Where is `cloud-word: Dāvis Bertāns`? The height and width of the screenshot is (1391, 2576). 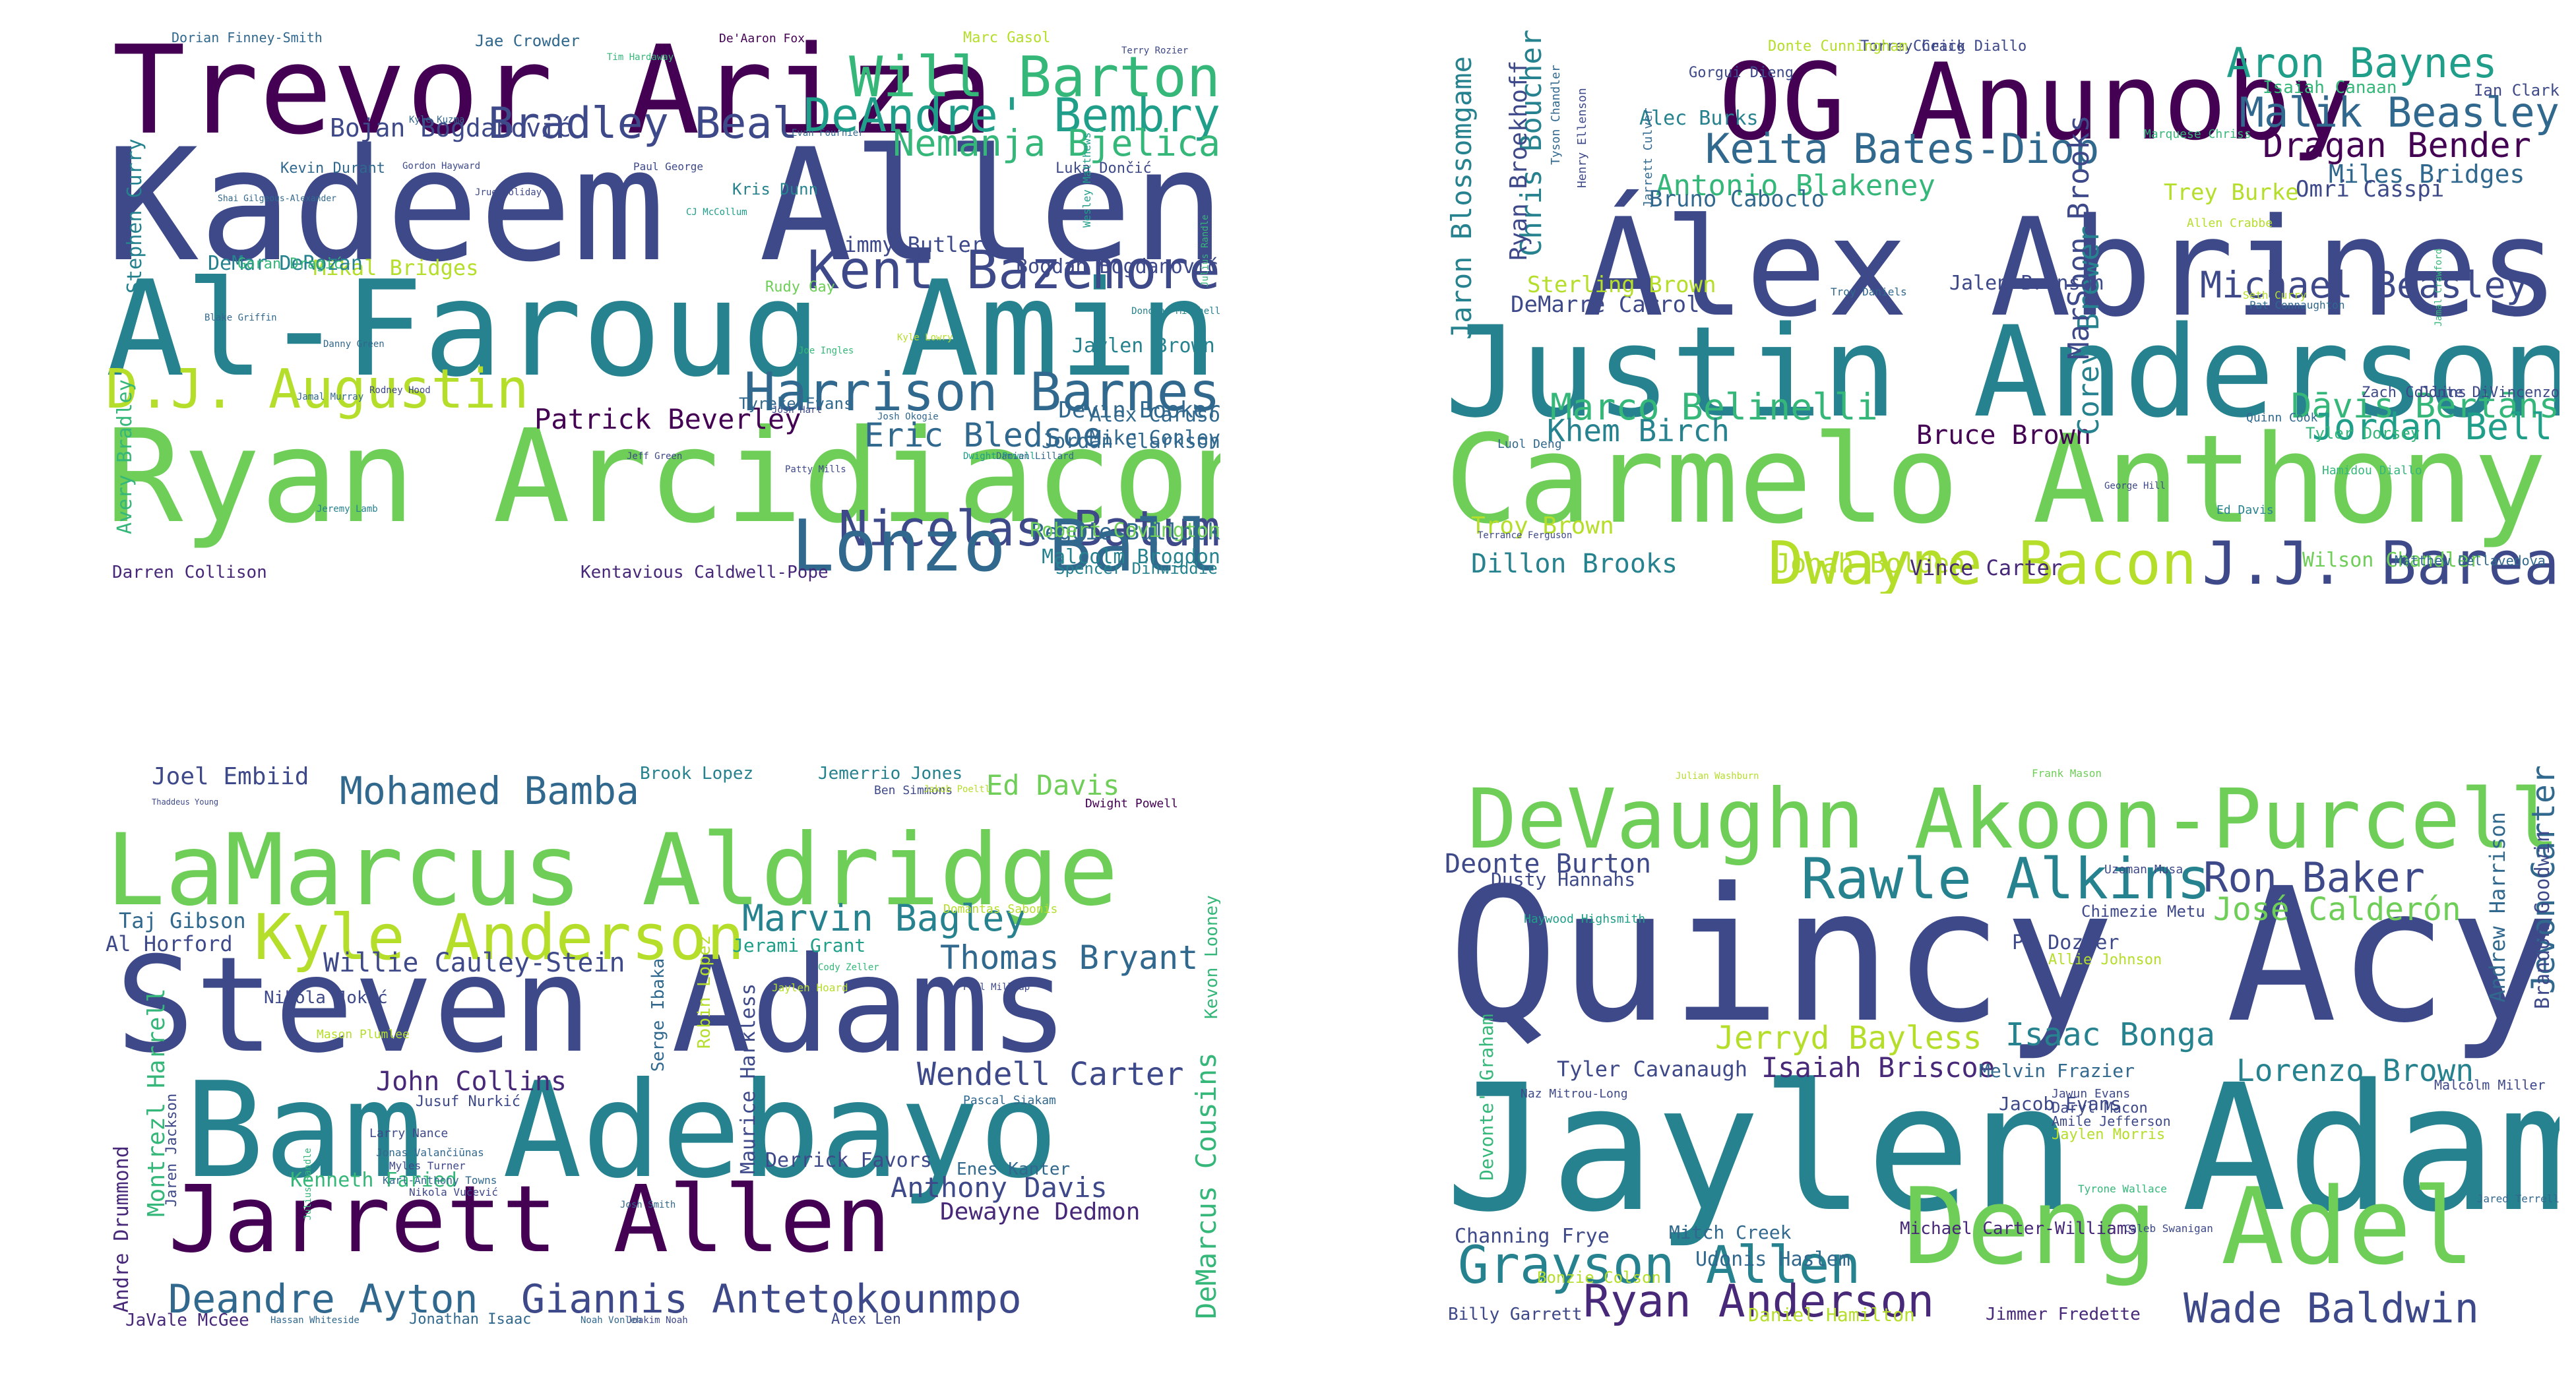
cloud-word: Dāvis Bertāns is located at coordinates (2425, 406).